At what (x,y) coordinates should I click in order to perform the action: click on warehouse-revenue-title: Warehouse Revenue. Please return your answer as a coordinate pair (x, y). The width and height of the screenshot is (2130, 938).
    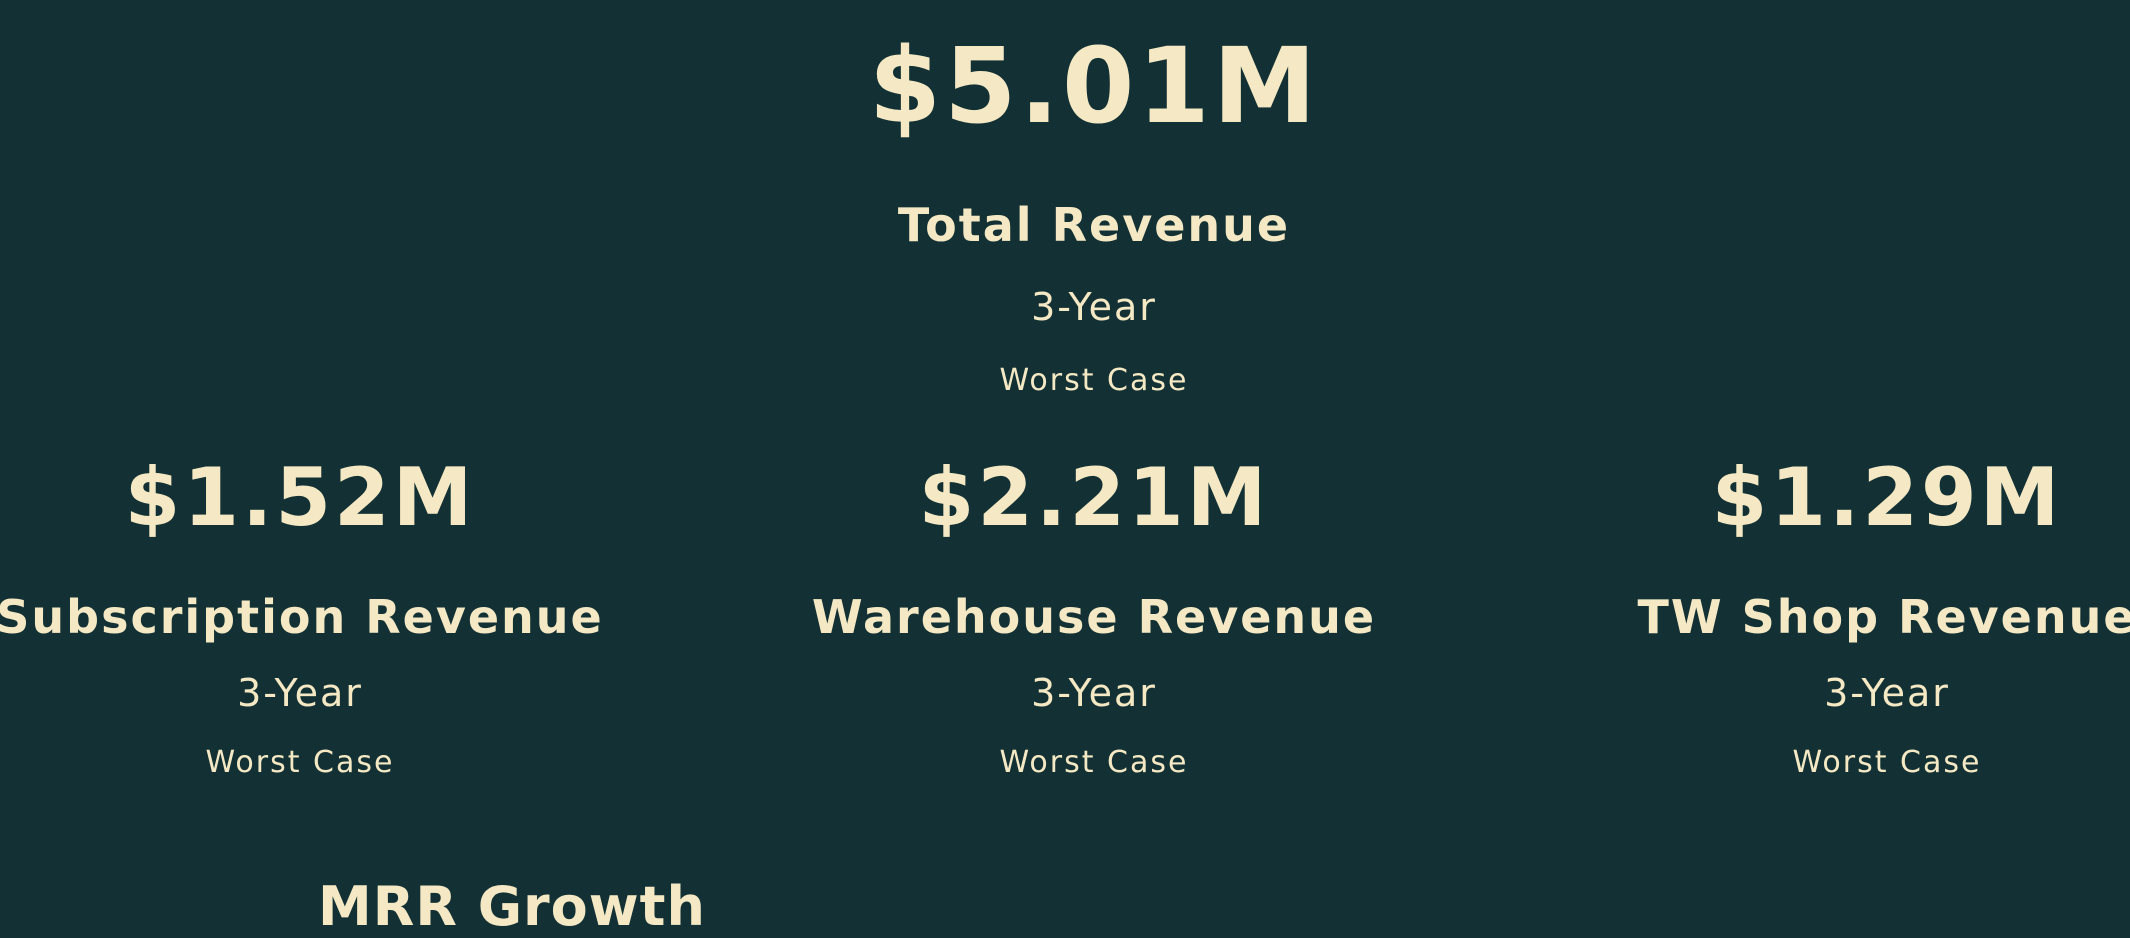
    Looking at the image, I should click on (1094, 617).